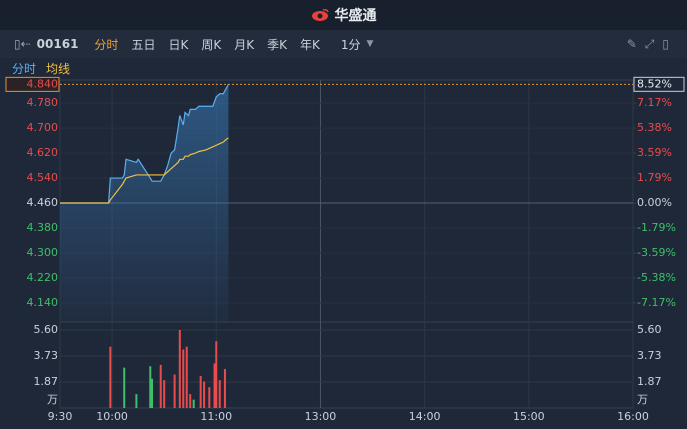  Describe the element at coordinates (309, 44) in the screenshot. I see `tab: 年K` at that location.